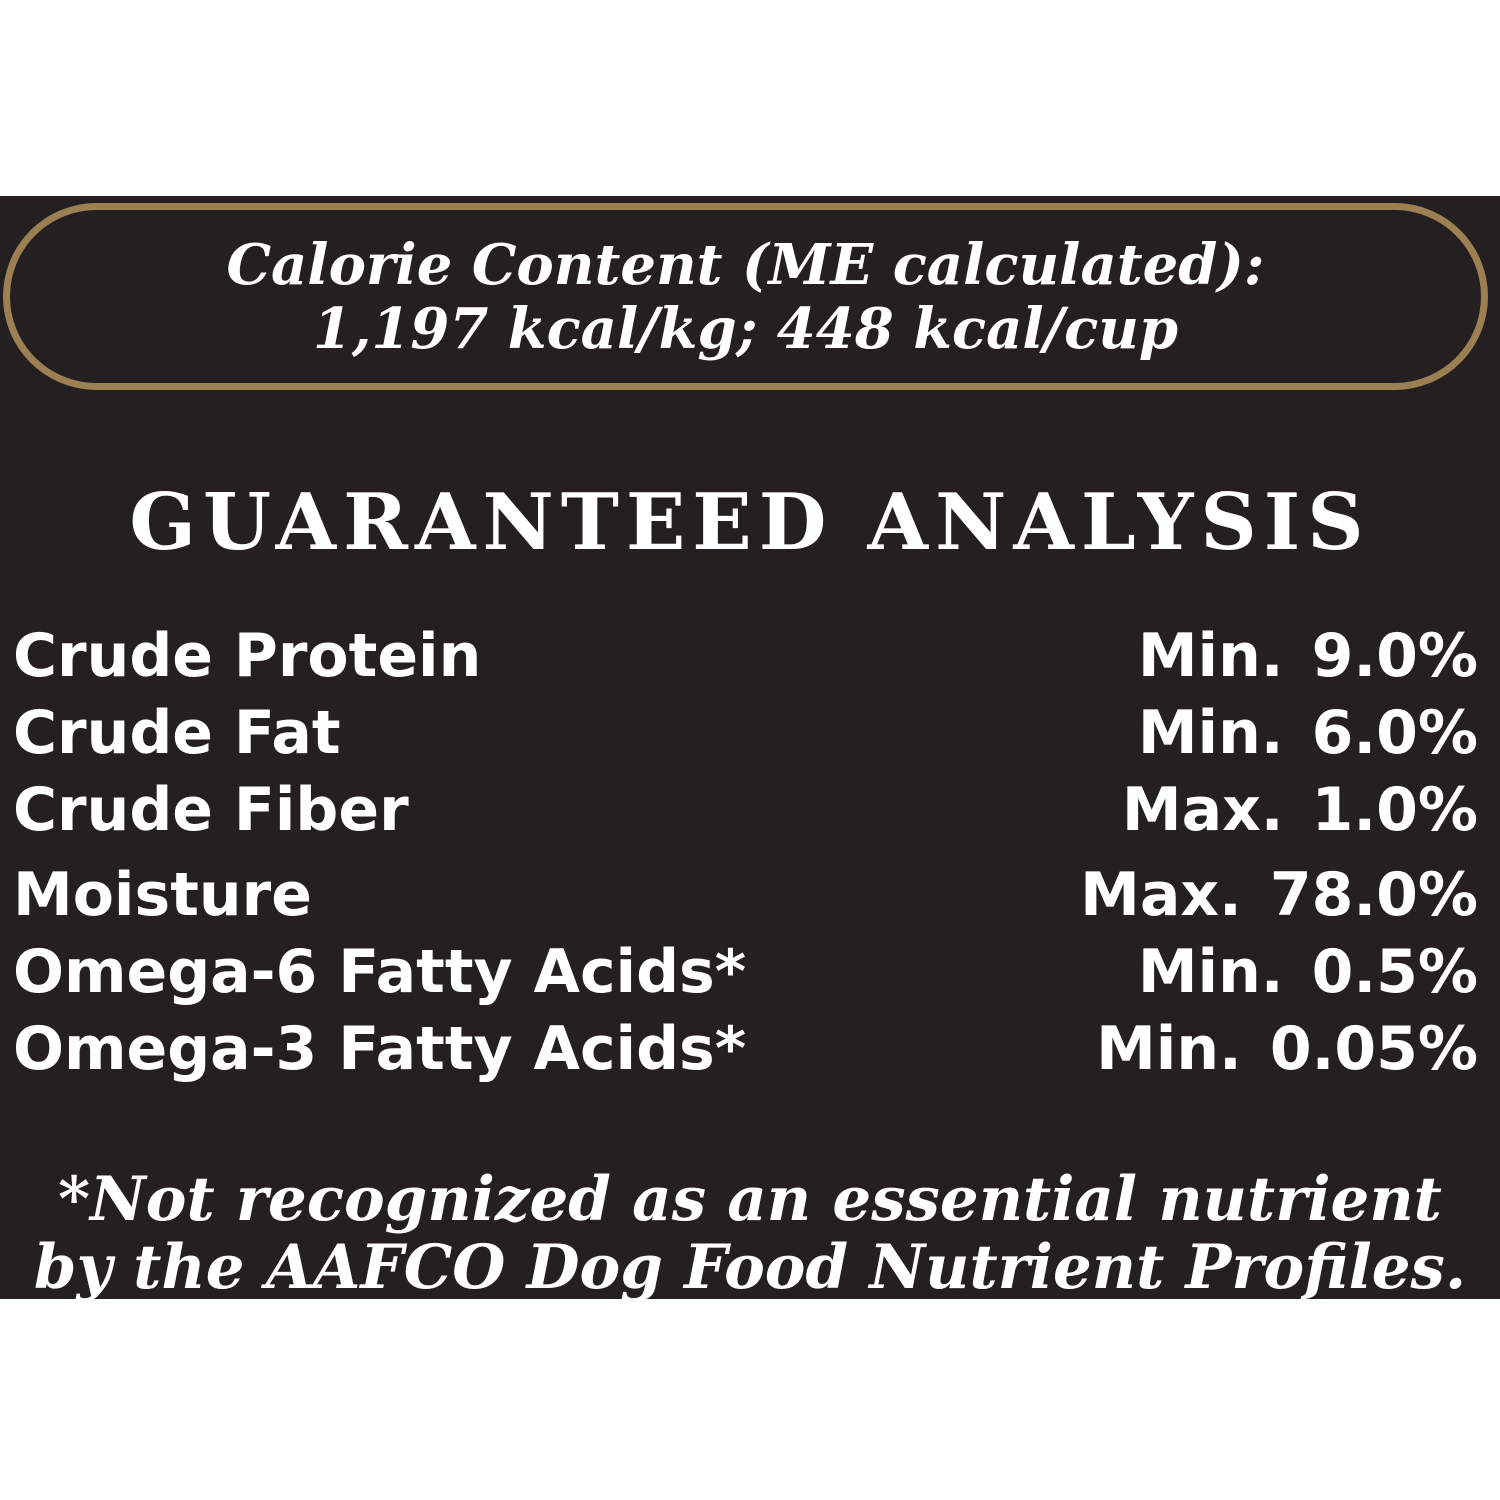 Image resolution: width=1500 pixels, height=1500 pixels. I want to click on guaranteed-analysis-heading: GUARANTEED ANALYSIS, so click(750, 522).